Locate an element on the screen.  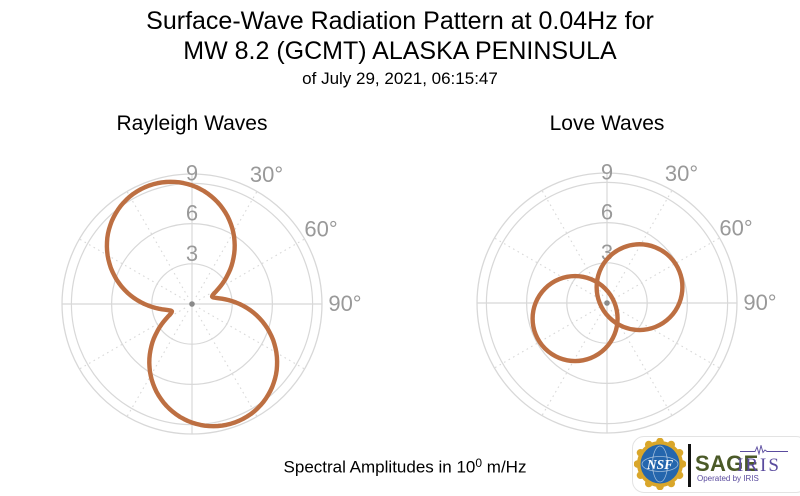
nsf-wordmark: NSF is located at coordinates (659, 464).